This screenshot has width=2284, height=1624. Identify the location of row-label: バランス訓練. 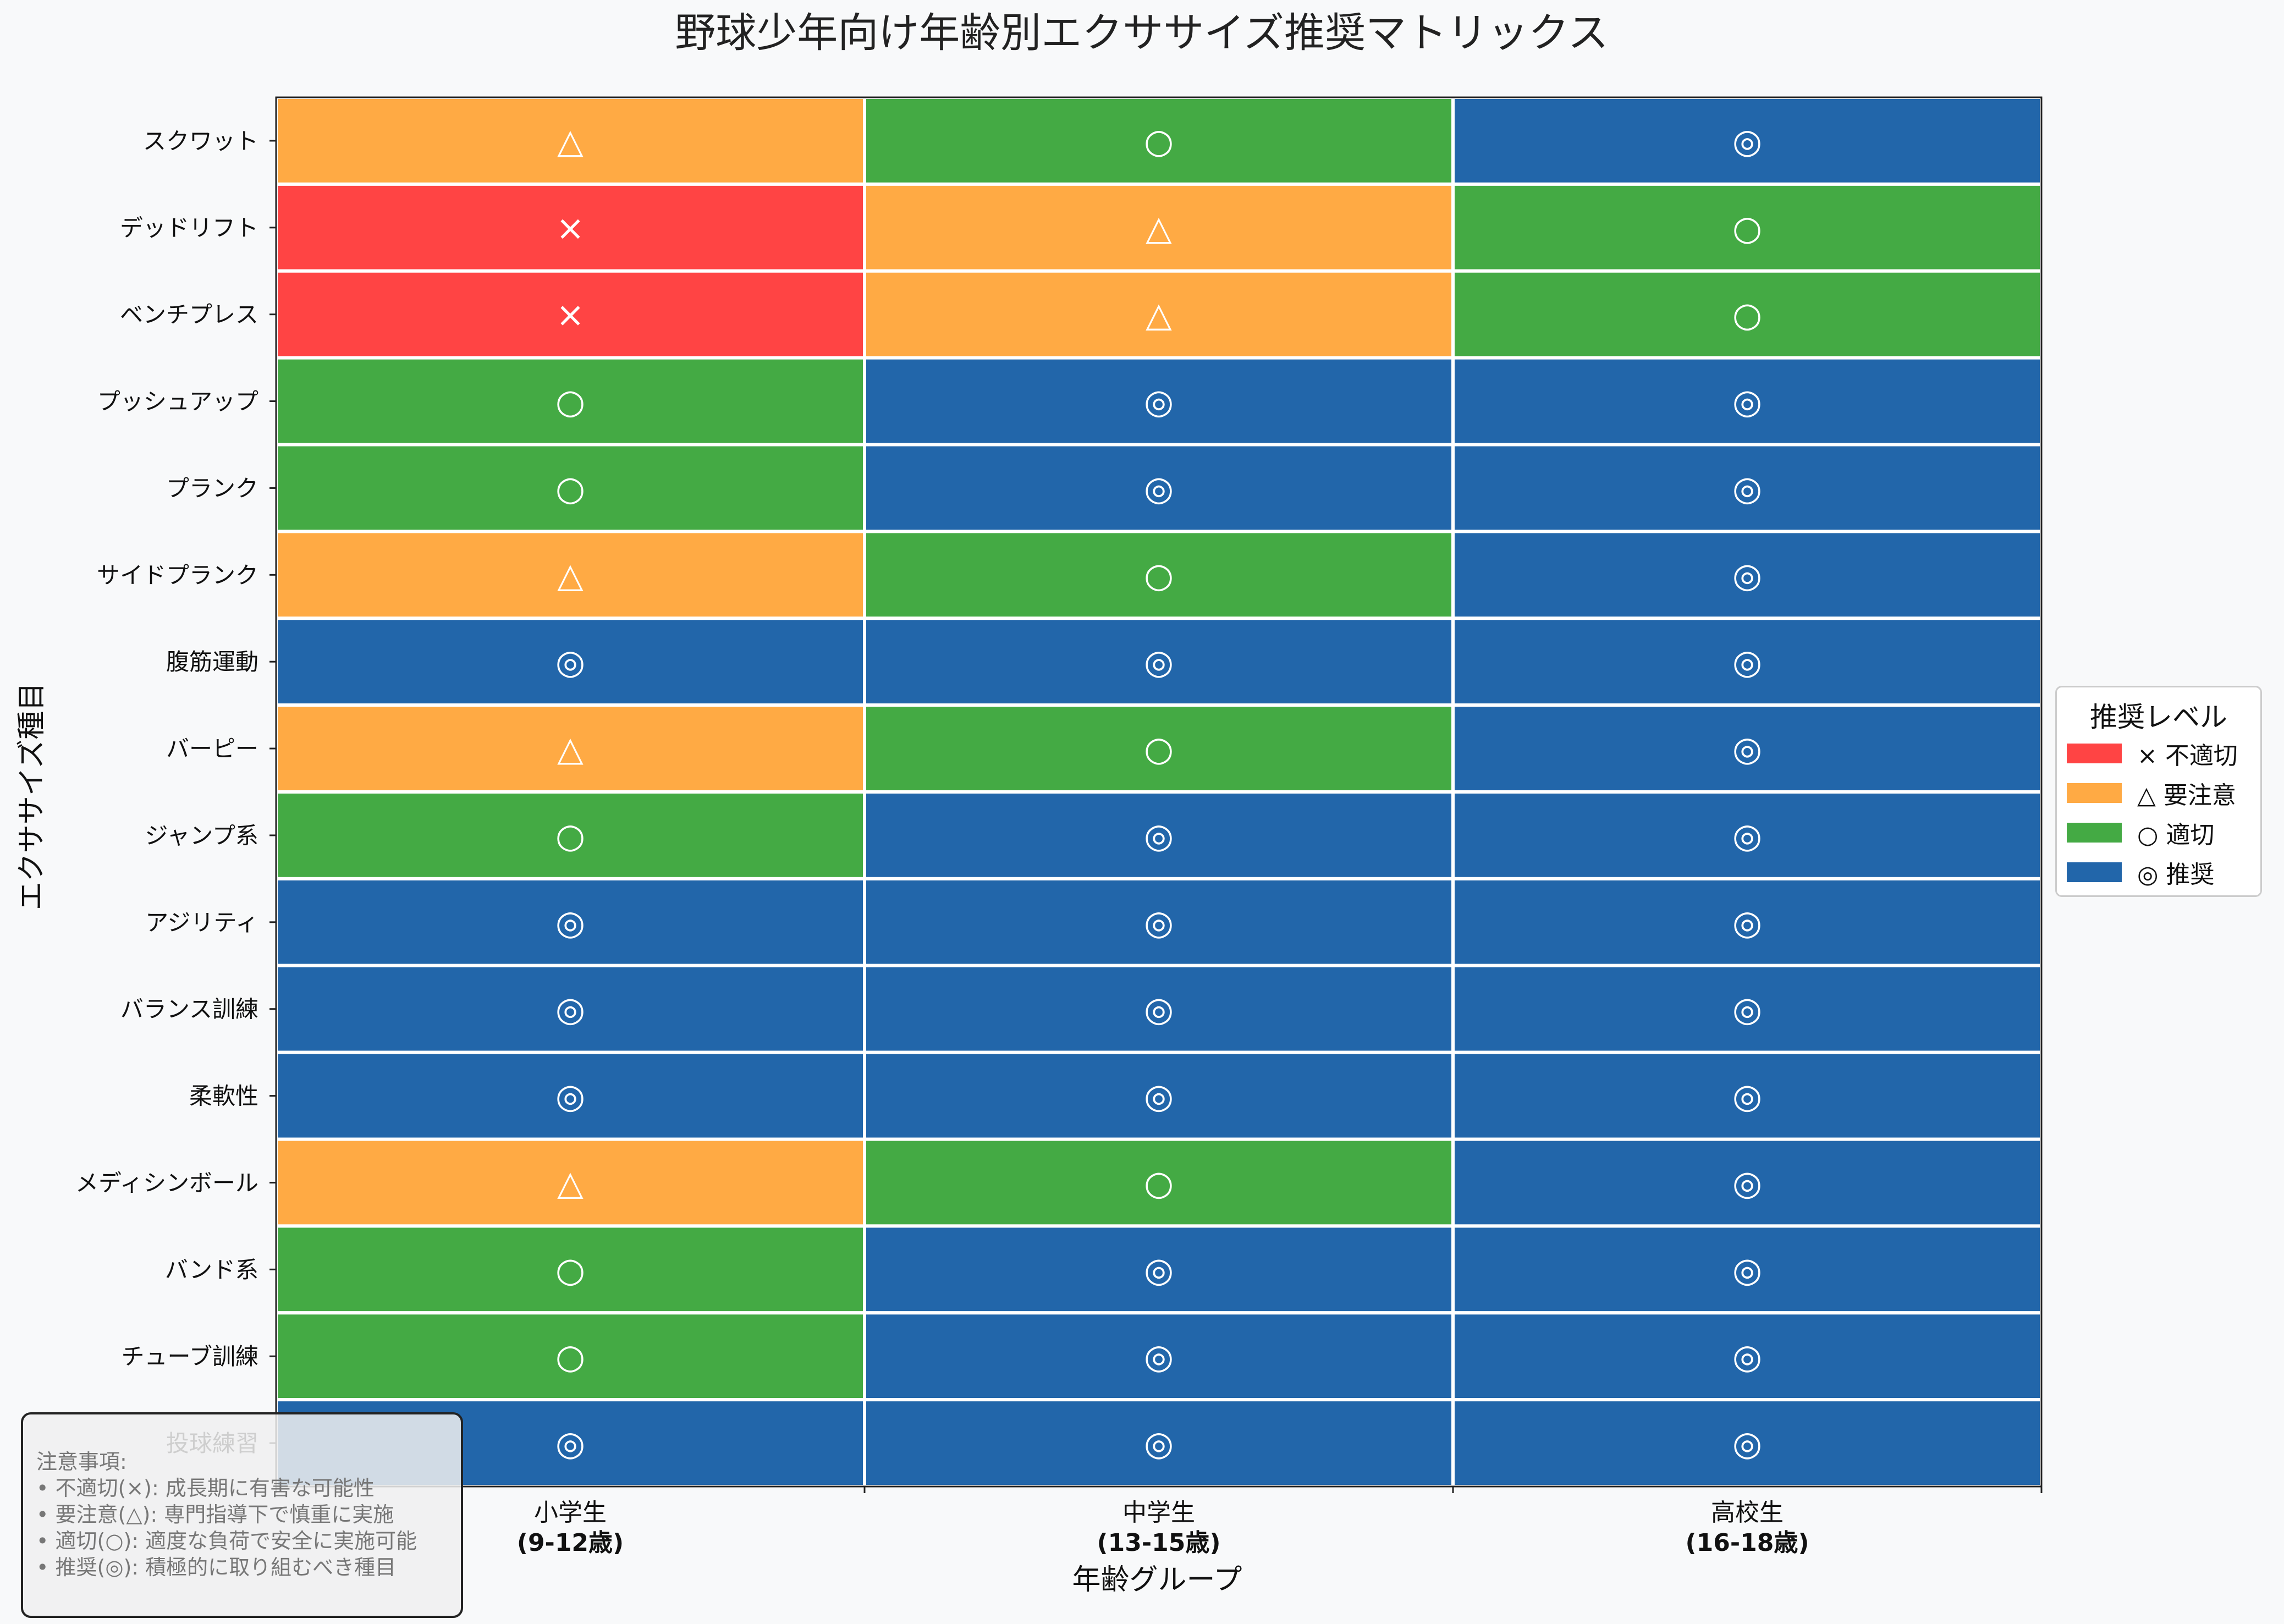
(189, 1009).